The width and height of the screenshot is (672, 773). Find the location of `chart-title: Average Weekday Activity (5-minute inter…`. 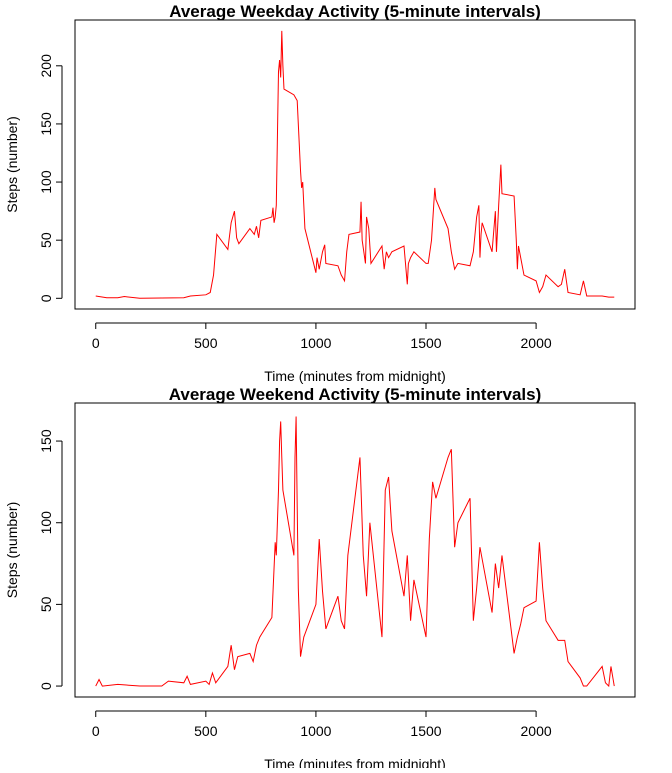

chart-title: Average Weekday Activity (5-minute inter… is located at coordinates (355, 11).